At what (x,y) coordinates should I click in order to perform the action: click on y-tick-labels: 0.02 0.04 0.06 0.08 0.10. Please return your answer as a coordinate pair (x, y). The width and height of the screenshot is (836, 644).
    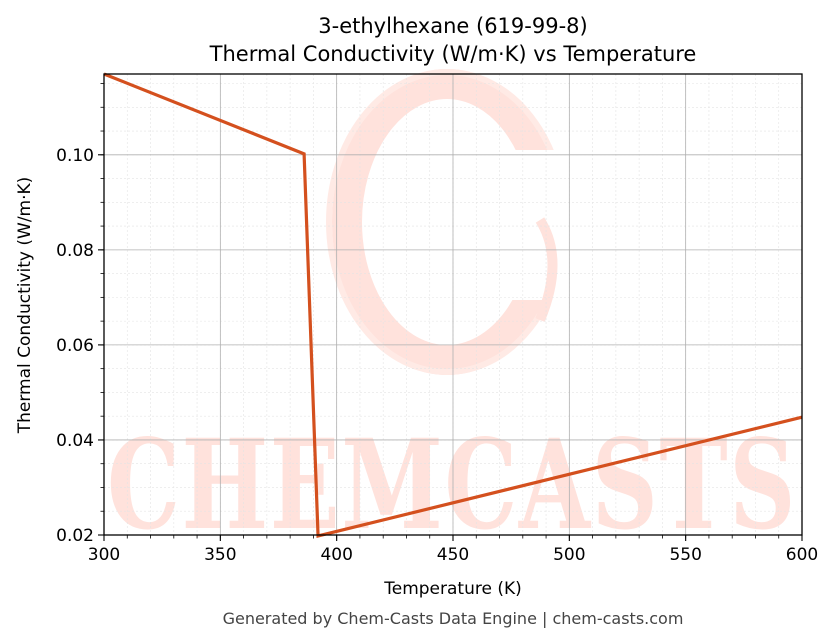
    Looking at the image, I should click on (75, 346).